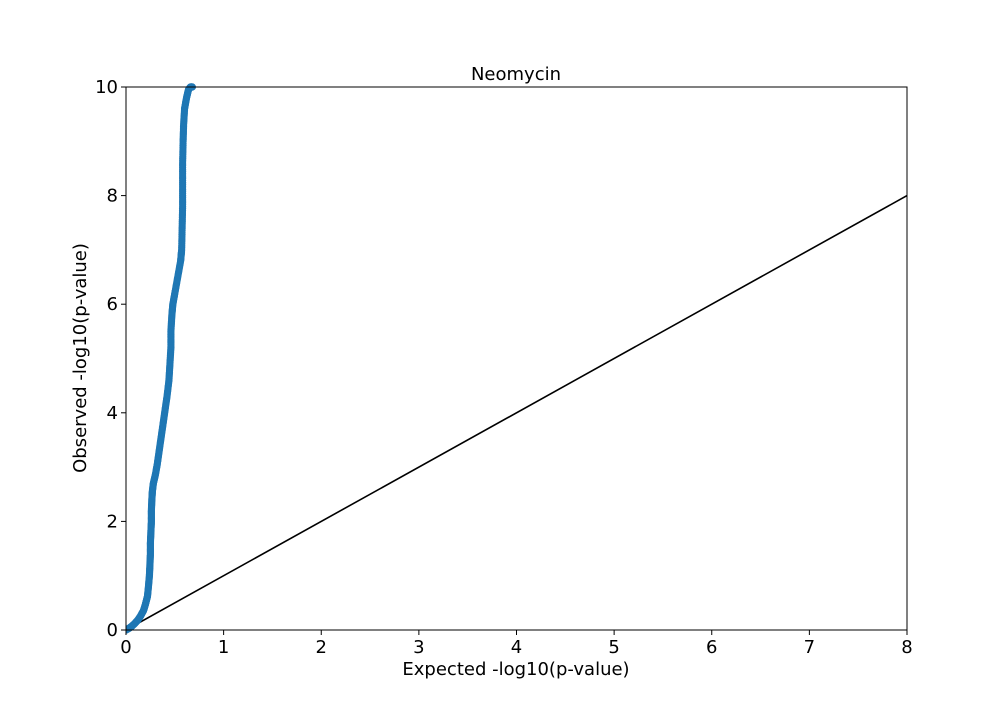 This screenshot has width=1008, height=720. Describe the element at coordinates (110, 359) in the screenshot. I see `y-axis: 0 2 4 6 8 10` at that location.